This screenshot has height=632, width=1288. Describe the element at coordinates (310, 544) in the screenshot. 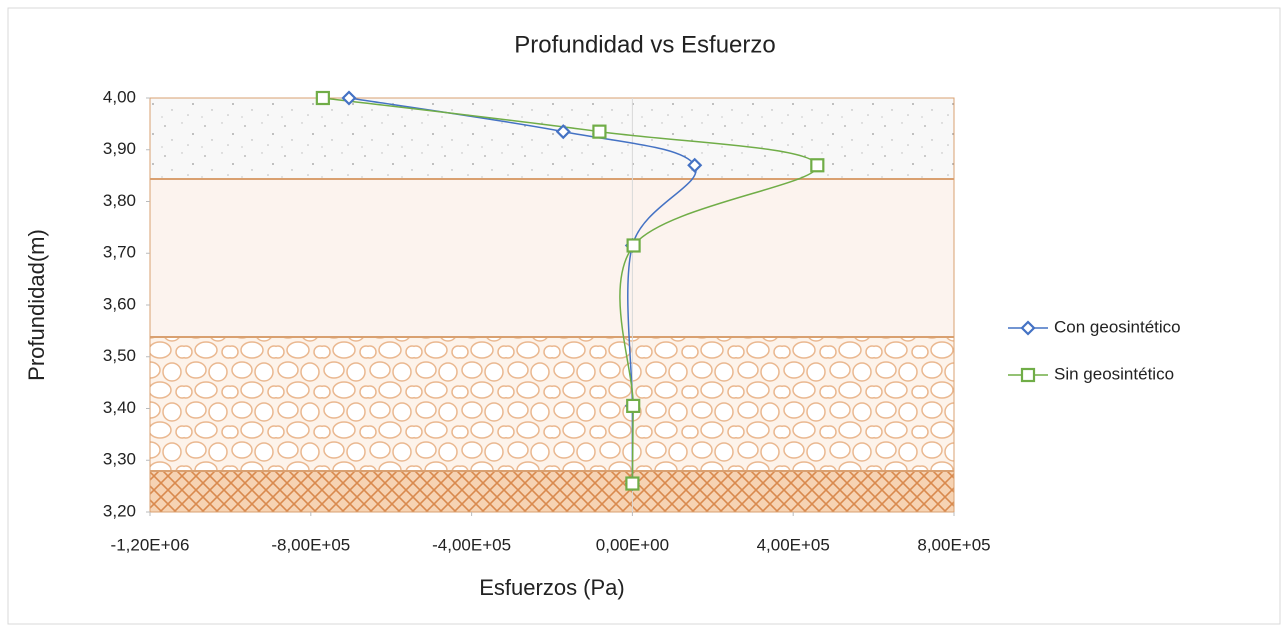

I see `x-tick-label: -8,00E+05` at that location.